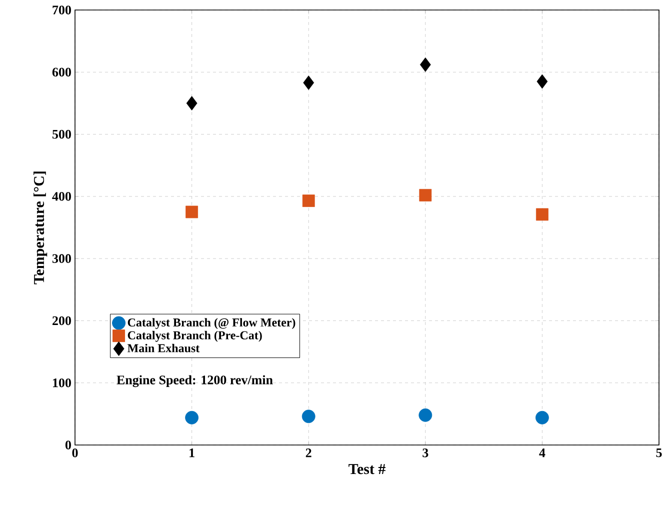 Image resolution: width=667 pixels, height=508 pixels. Describe the element at coordinates (425, 453) in the screenshot. I see `x-tick-label: 3` at that location.